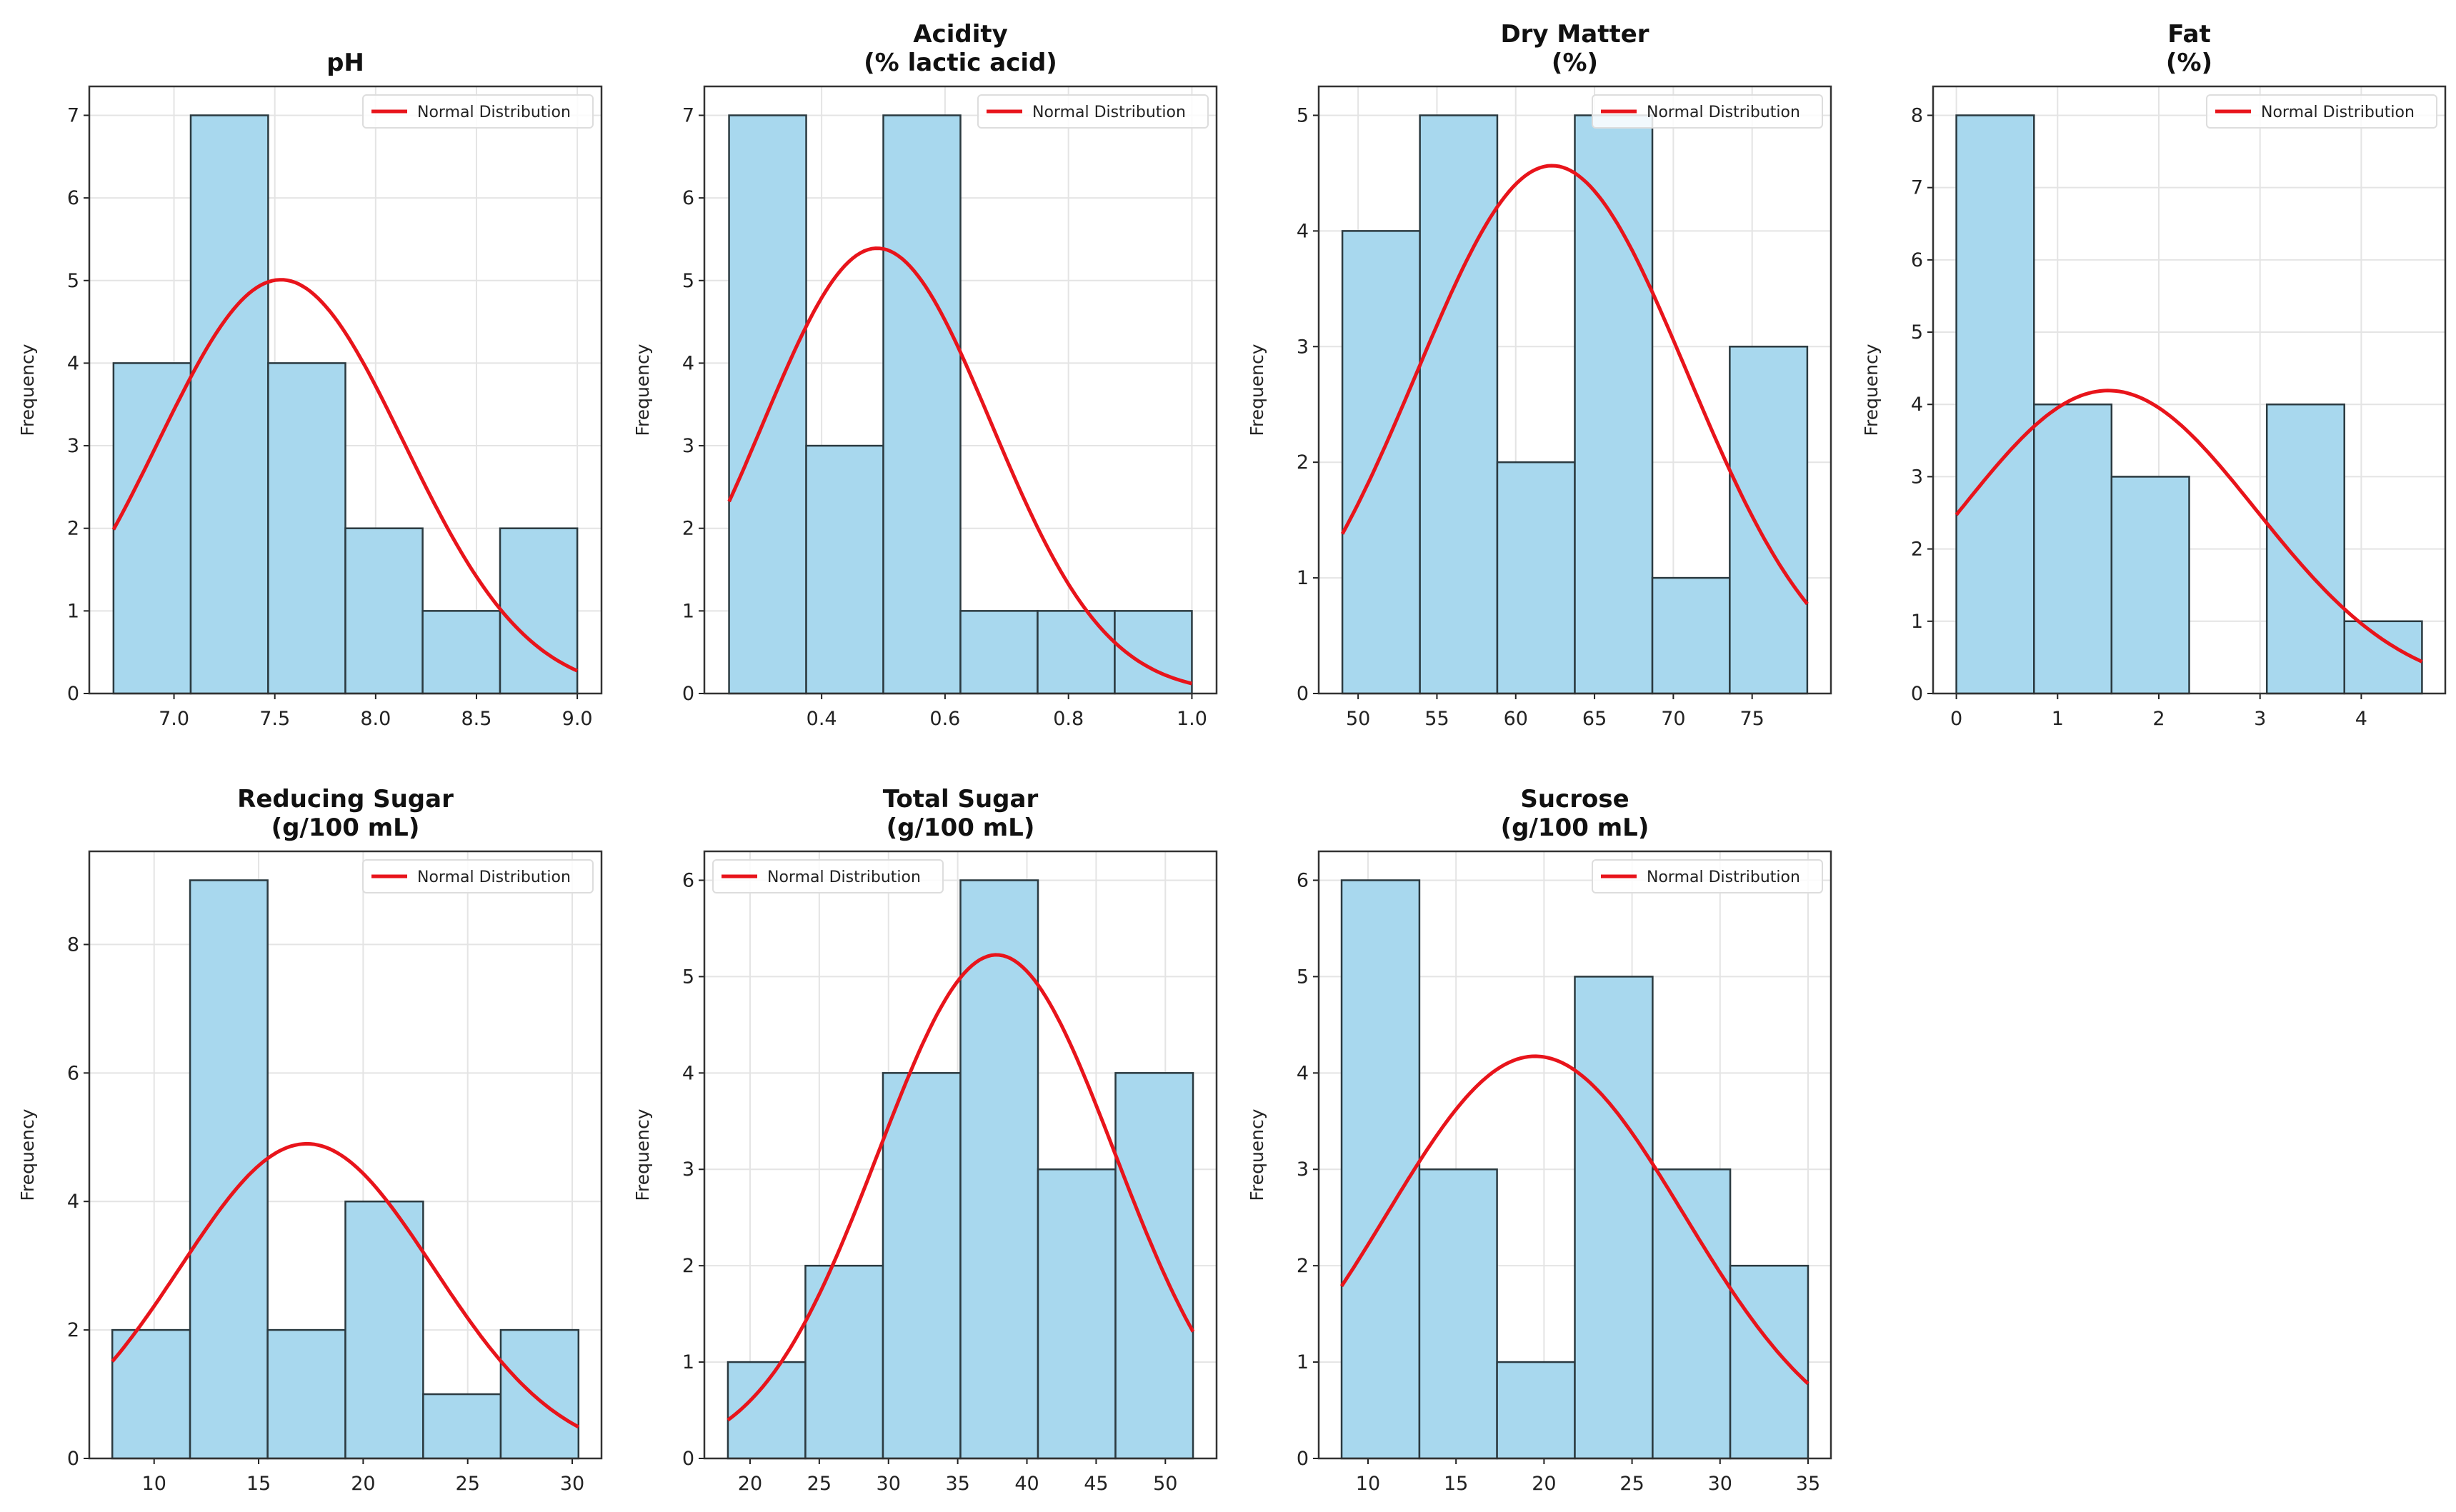 The width and height of the screenshot is (2456, 1512). I want to click on x-tick-label: 65, so click(1594, 719).